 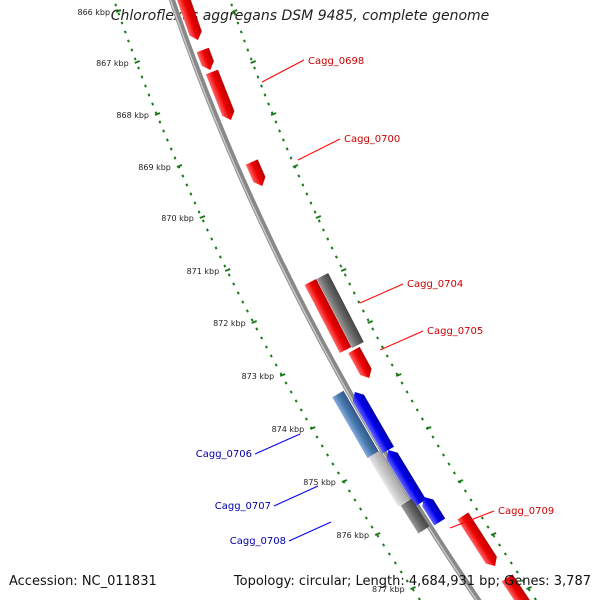 What do you see at coordinates (352, 535) in the screenshot?
I see `kbp-label: 876 kbp` at bounding box center [352, 535].